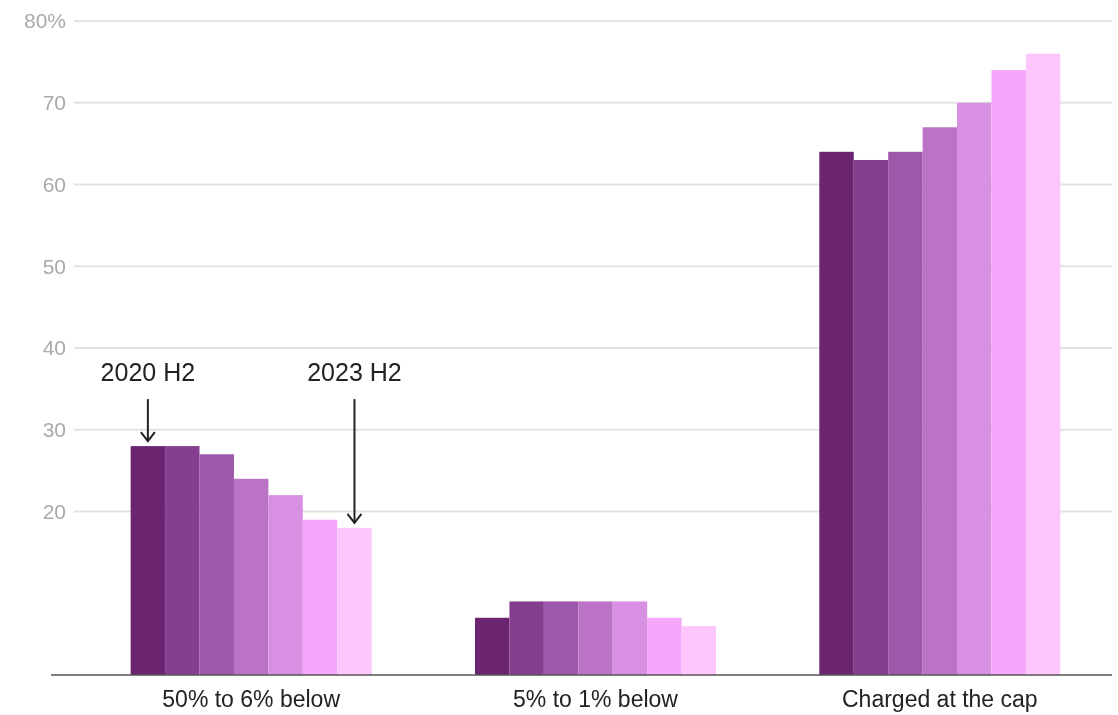 This screenshot has width=1118, height=715. I want to click on x-tick-label: Charged at the cap, so click(940, 699).